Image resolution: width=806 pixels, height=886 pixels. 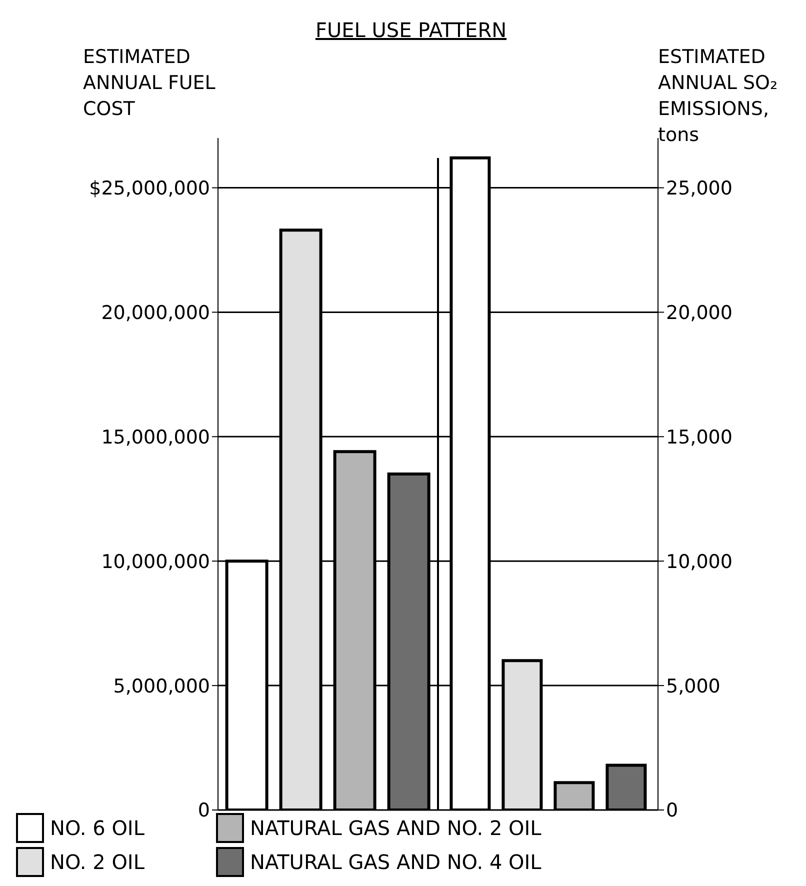 What do you see at coordinates (699, 189) in the screenshot?
I see `y-tick-label: 25,000` at bounding box center [699, 189].